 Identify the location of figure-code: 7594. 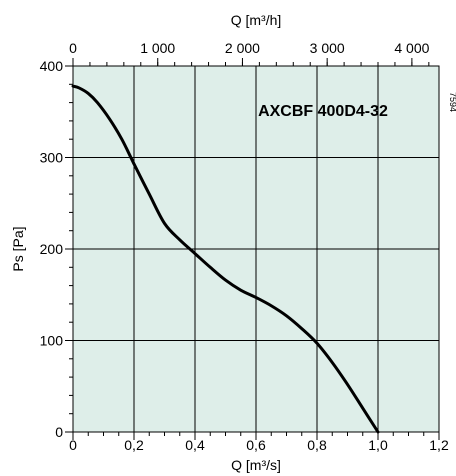
(452, 102).